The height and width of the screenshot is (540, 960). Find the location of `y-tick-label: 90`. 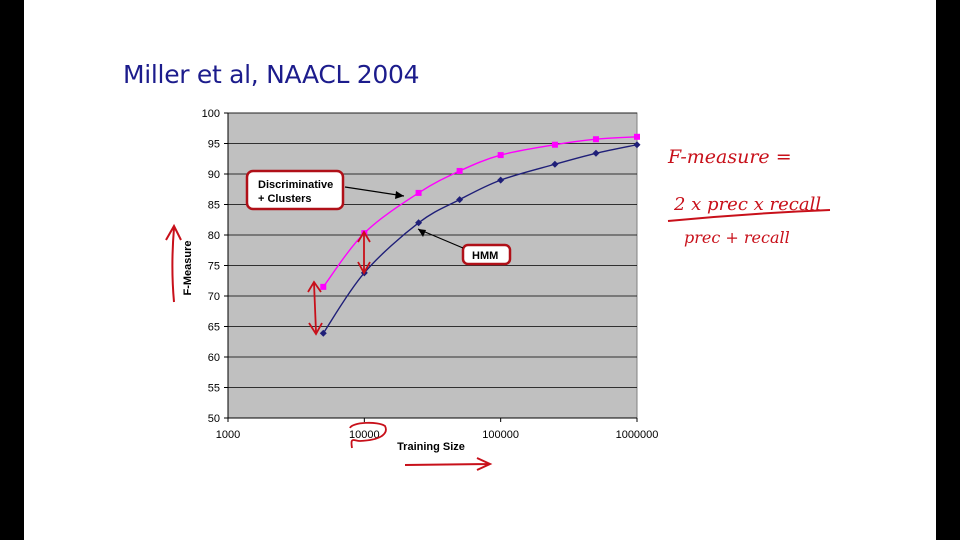

y-tick-label: 90 is located at coordinates (214, 175).